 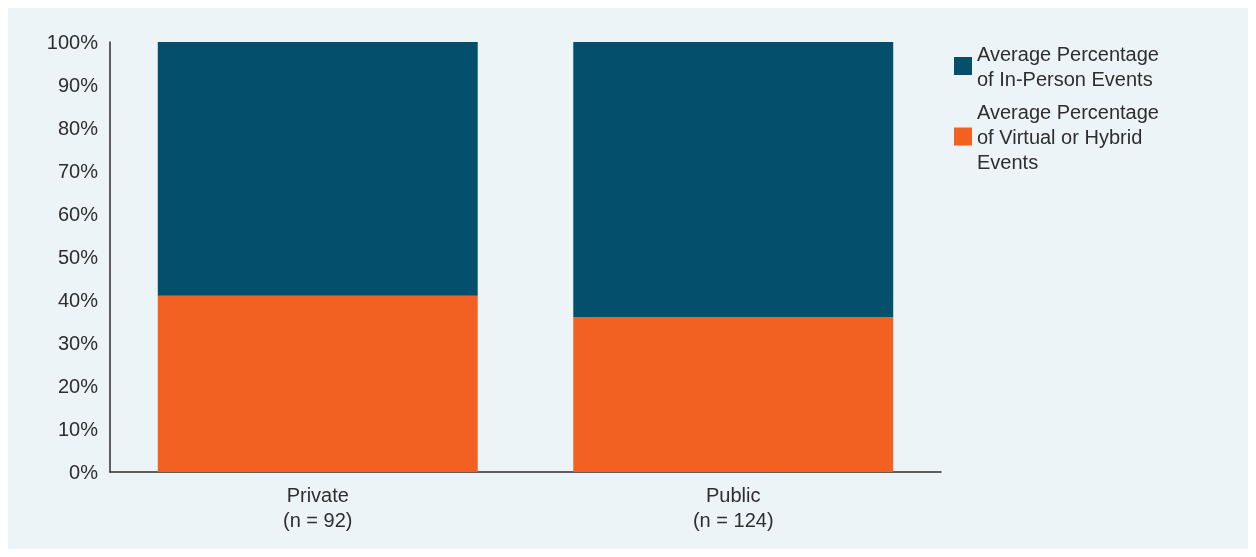 I want to click on y-tick-label: 30%, so click(x=78, y=343).